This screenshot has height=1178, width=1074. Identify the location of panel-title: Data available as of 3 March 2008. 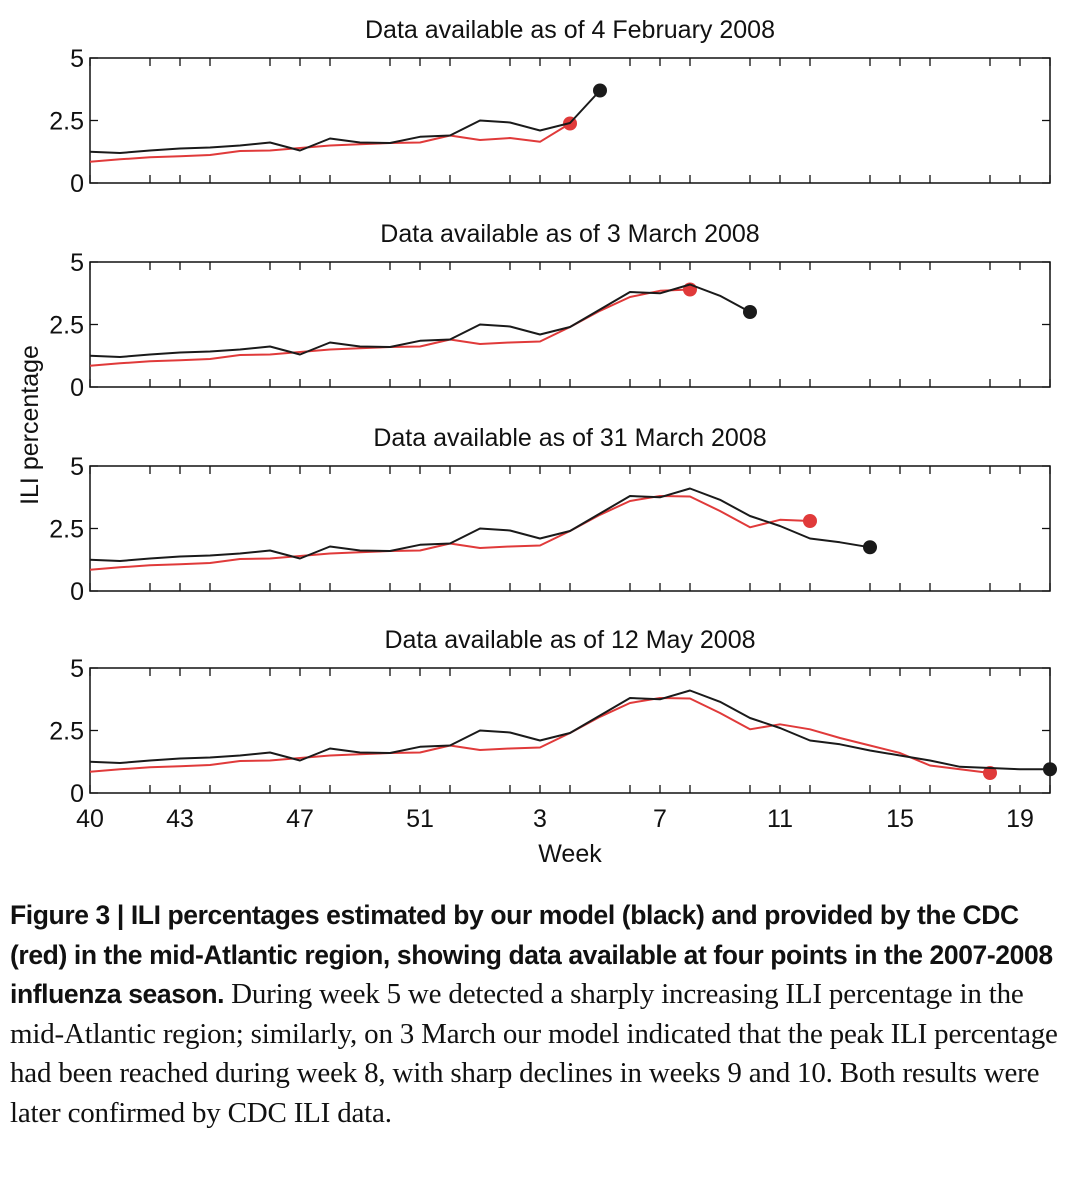
(569, 234).